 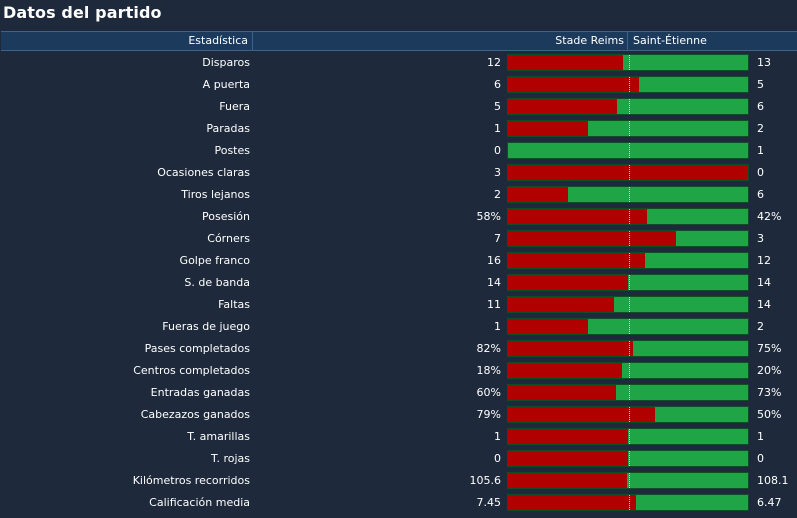 What do you see at coordinates (764, 62) in the screenshot?
I see `away-value: 13` at bounding box center [764, 62].